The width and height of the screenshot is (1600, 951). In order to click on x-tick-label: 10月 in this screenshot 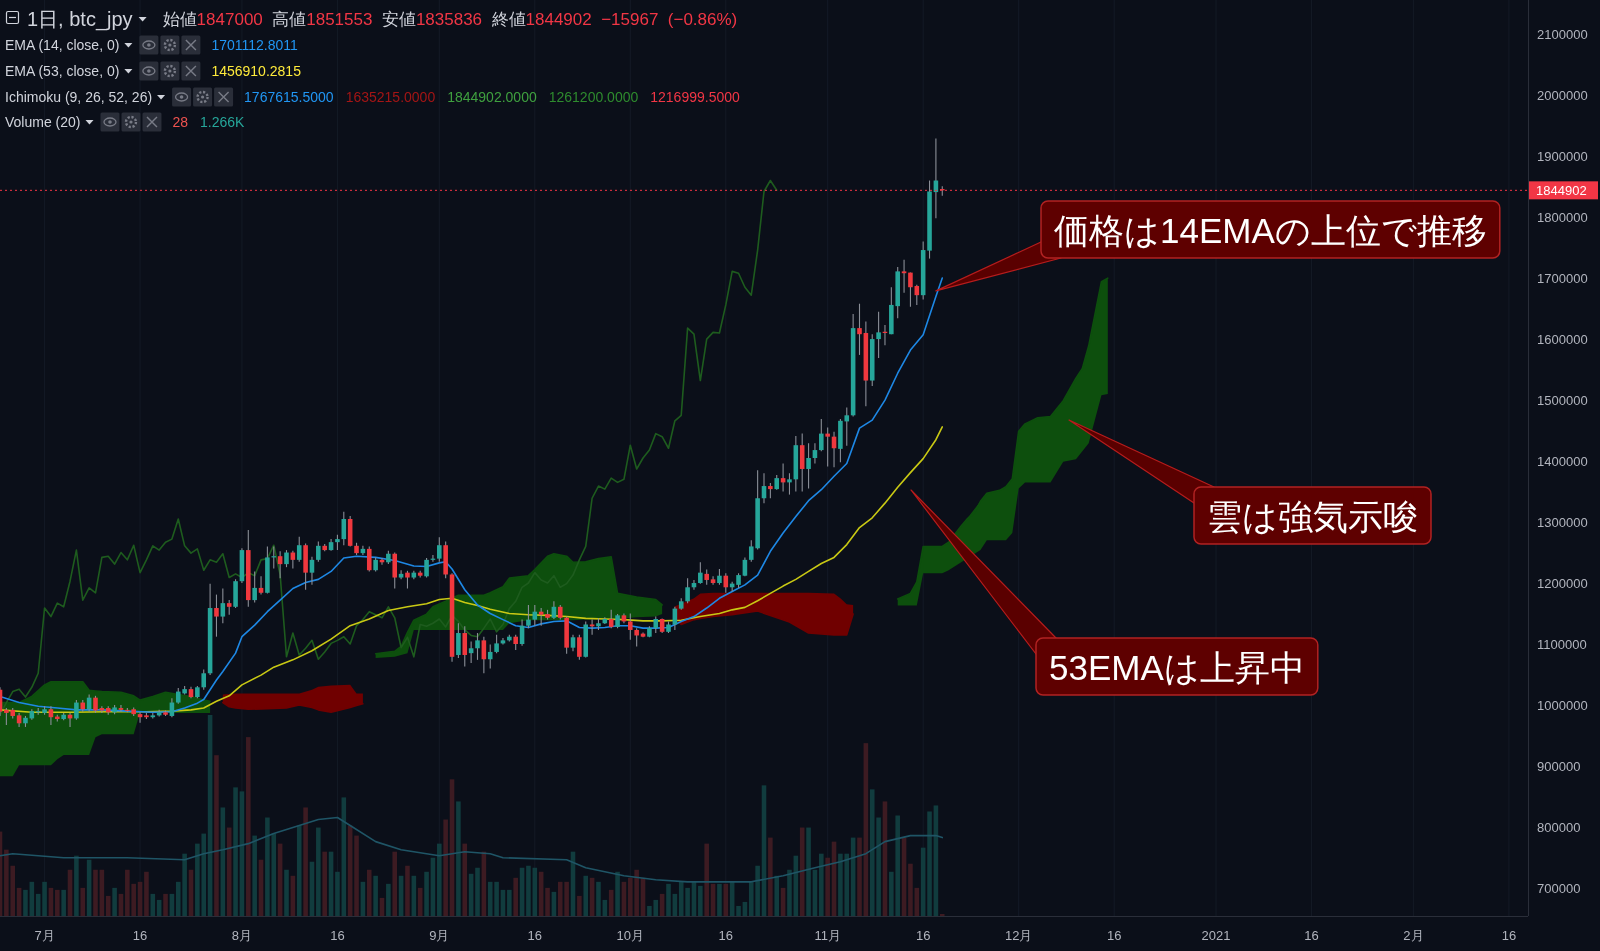, I will do `click(630, 935)`.